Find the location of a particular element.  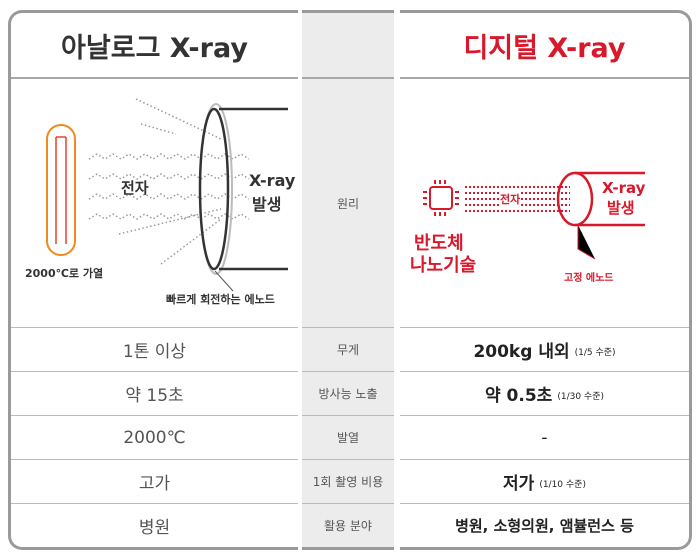

value: 200kg 내외 is located at coordinates (521, 352).